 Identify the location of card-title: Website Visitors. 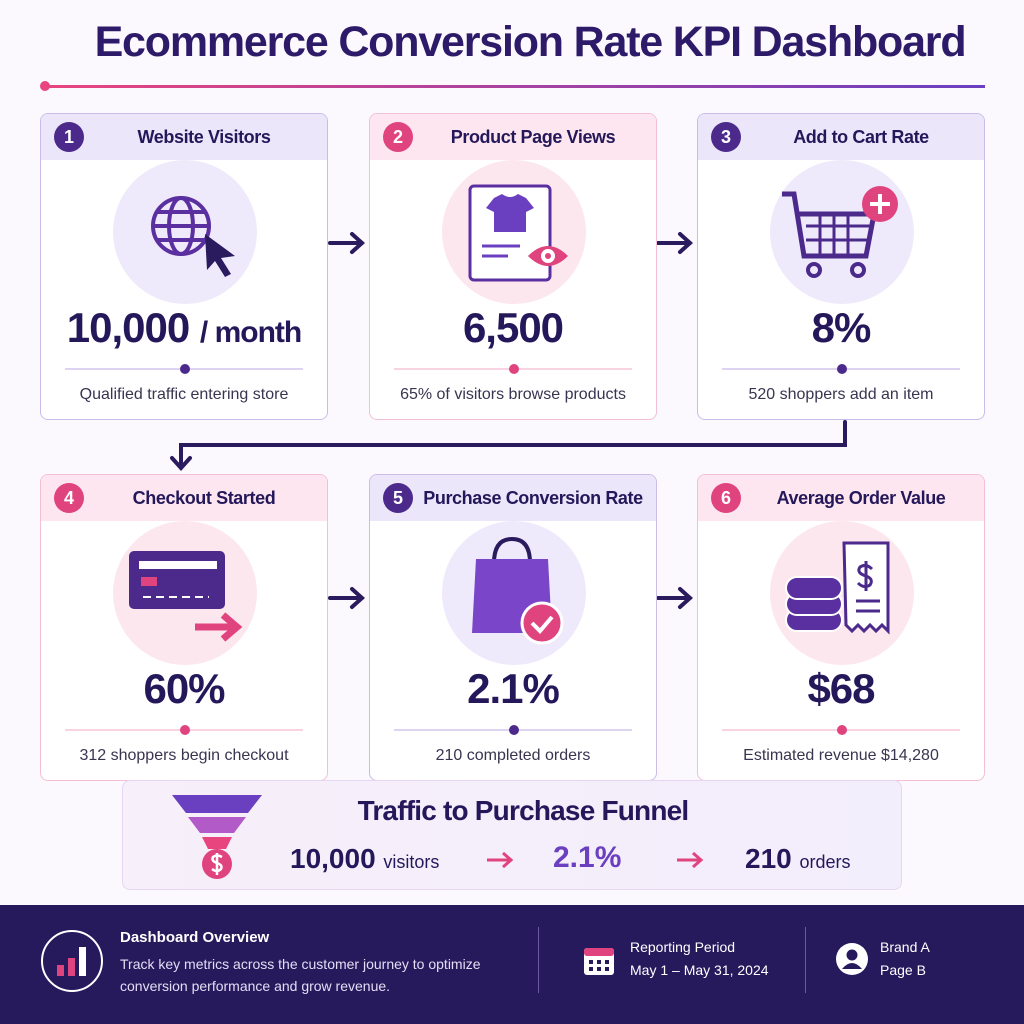
(204, 137).